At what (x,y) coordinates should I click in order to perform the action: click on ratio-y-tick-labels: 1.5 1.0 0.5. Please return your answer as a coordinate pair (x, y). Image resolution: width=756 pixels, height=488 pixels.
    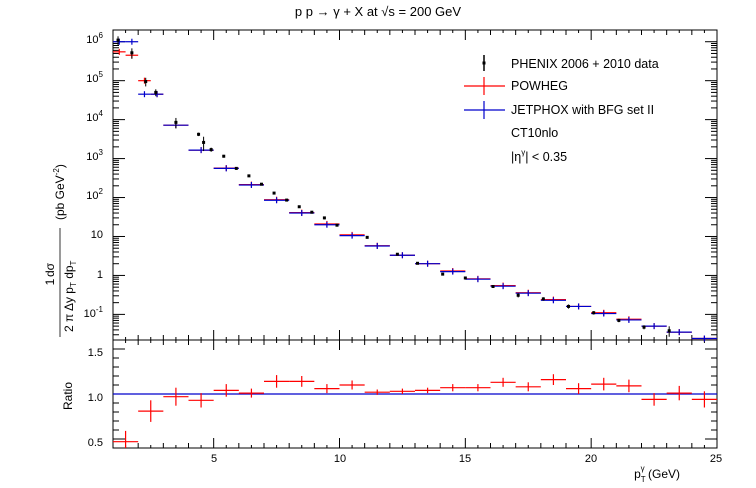
    Looking at the image, I should click on (95, 398).